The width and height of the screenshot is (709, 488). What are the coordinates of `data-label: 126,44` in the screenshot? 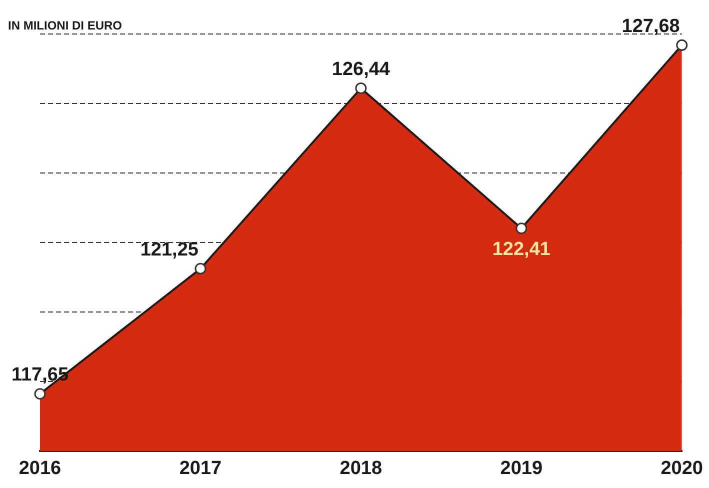 It's located at (361, 69).